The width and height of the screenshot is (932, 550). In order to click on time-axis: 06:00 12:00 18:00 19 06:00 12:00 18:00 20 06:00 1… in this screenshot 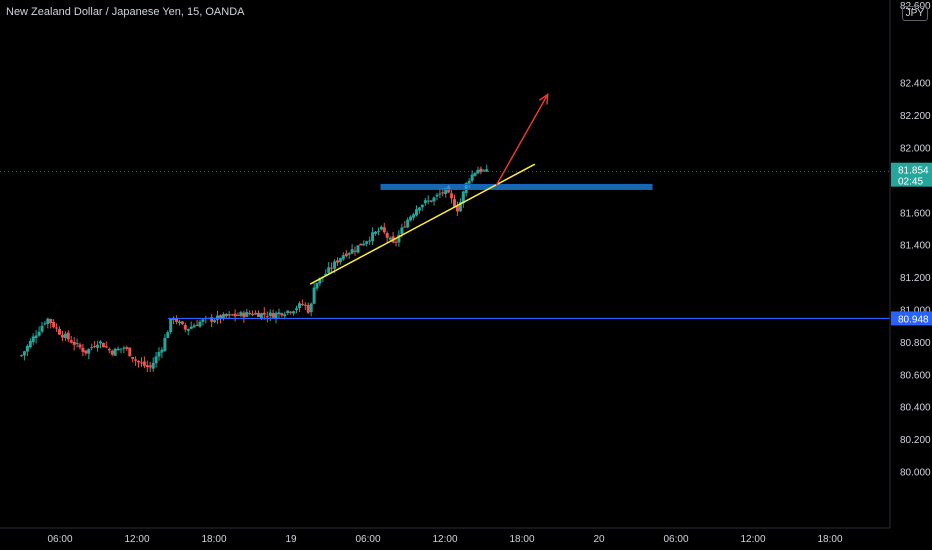, I will do `click(444, 539)`.